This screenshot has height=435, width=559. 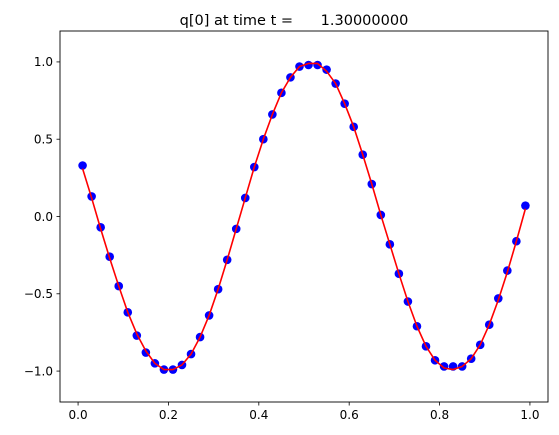 What do you see at coordinates (43, 140) in the screenshot?
I see `y-tick-label: 0.5` at bounding box center [43, 140].